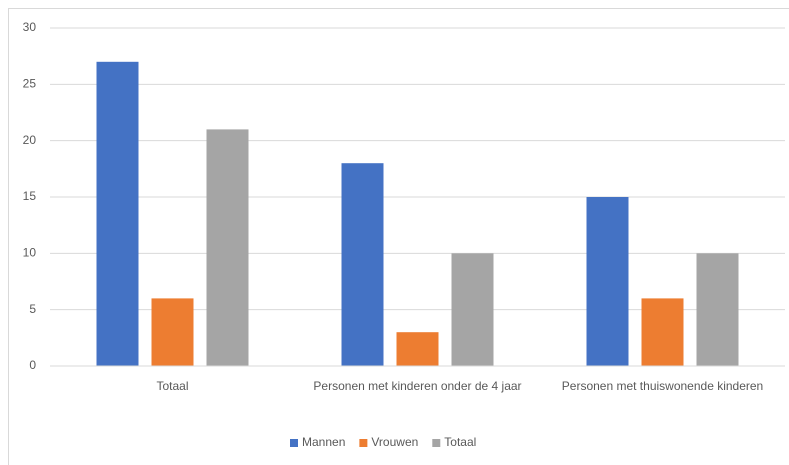 The image size is (789, 465). Describe the element at coordinates (30, 196) in the screenshot. I see `y-tick-label: 15` at that location.